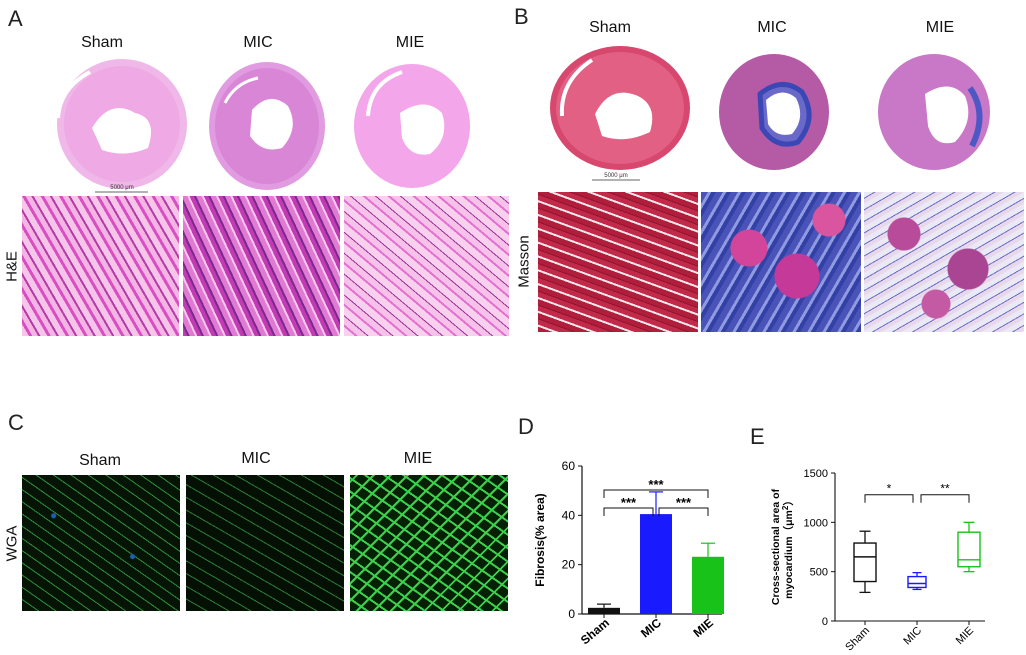  Describe the element at coordinates (865, 562) in the screenshot. I see `area-box-sham` at that location.